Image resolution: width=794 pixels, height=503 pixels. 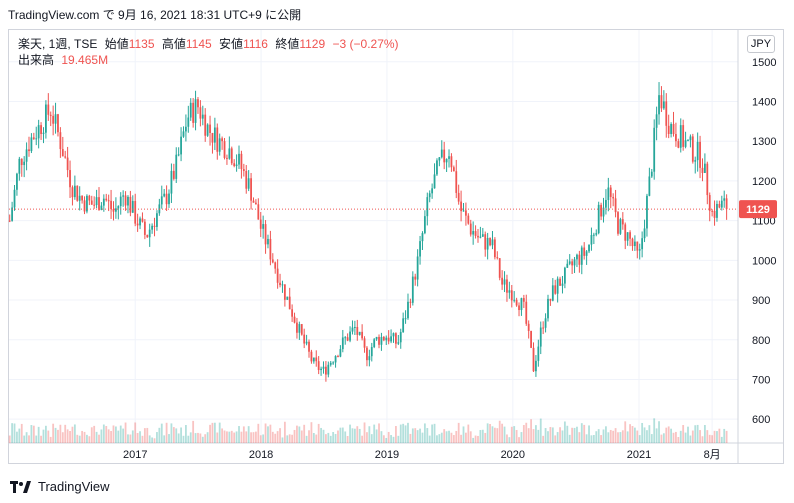 I want to click on last-price-marker, so click(x=758, y=209).